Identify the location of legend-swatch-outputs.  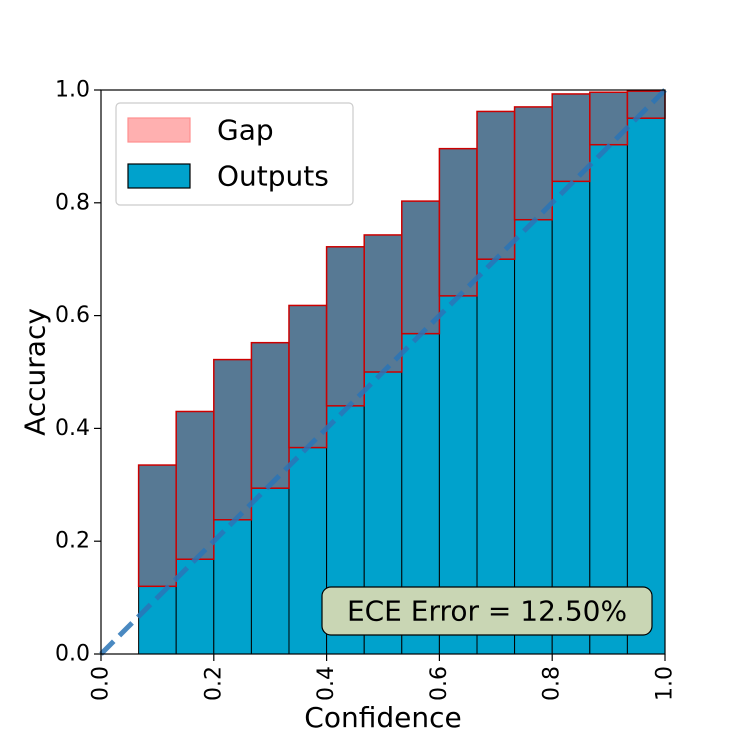
(159, 176).